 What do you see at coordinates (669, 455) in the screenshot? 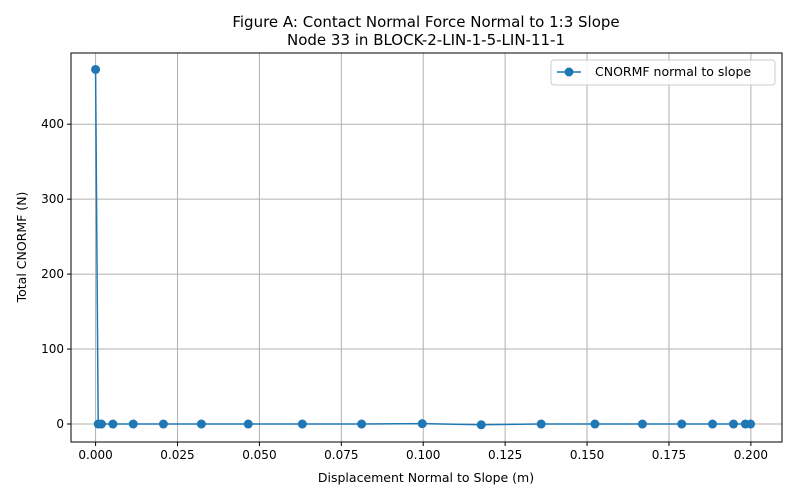
I see `x-tick-label: 0.175` at bounding box center [669, 455].